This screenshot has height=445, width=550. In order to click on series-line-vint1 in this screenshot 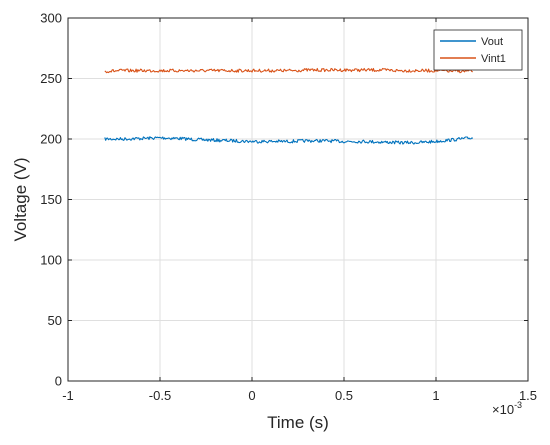, I will do `click(288, 70)`.